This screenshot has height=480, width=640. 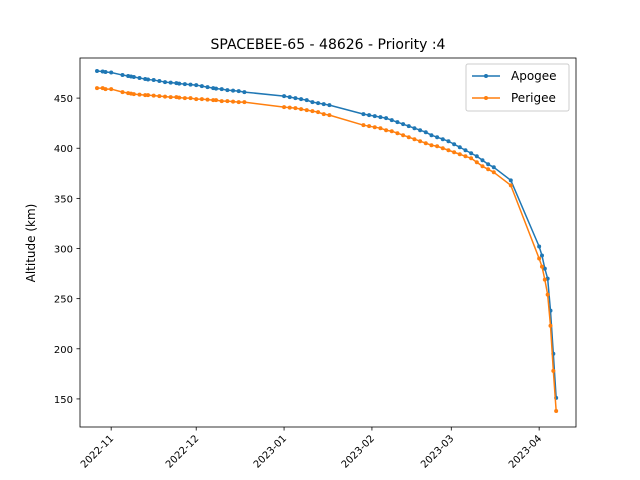 I want to click on y-tick-label: 250, so click(x=63, y=300).